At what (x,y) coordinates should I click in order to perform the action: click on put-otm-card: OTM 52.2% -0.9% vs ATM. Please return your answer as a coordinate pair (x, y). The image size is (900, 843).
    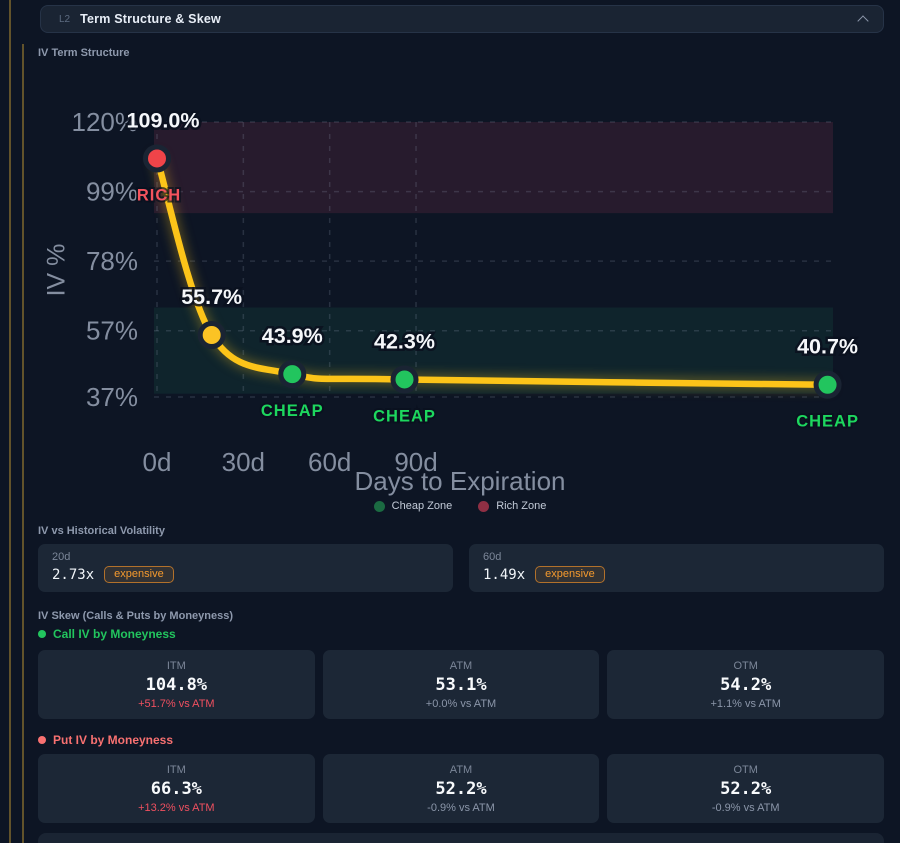
    Looking at the image, I should click on (746, 788).